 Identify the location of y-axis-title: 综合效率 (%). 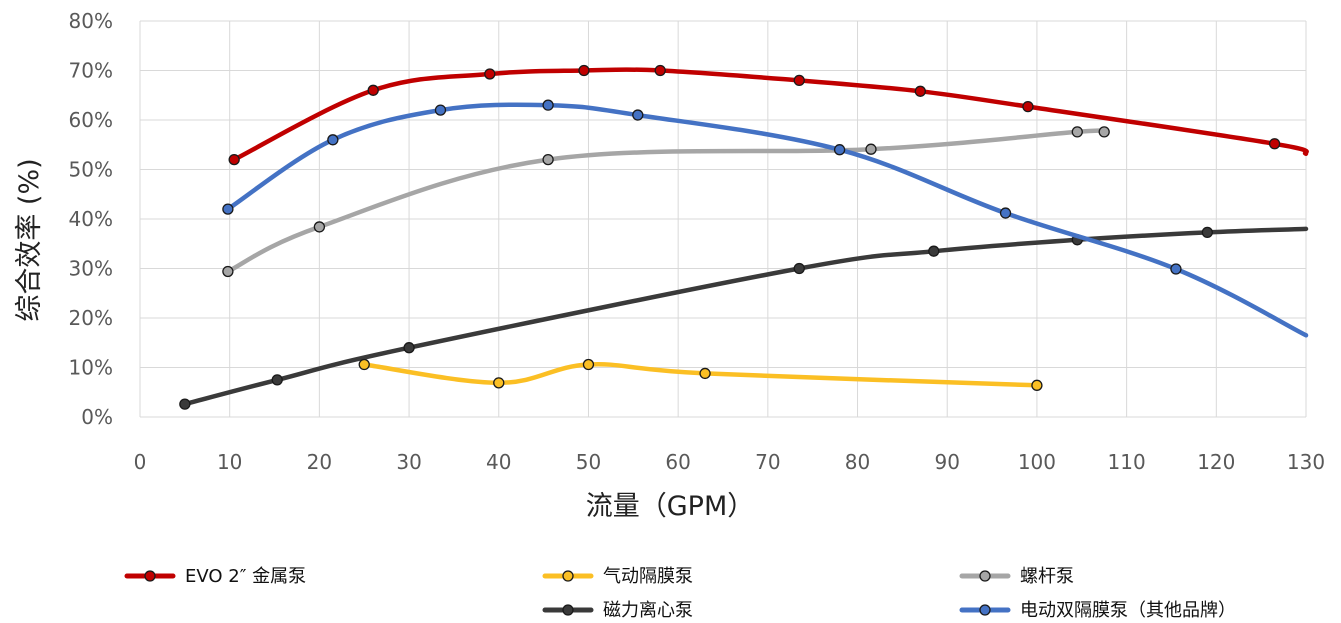
(29, 239).